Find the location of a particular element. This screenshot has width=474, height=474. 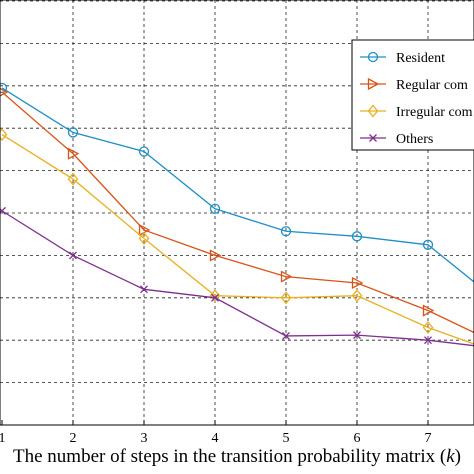

legend-label: Regular com is located at coordinates (432, 85).